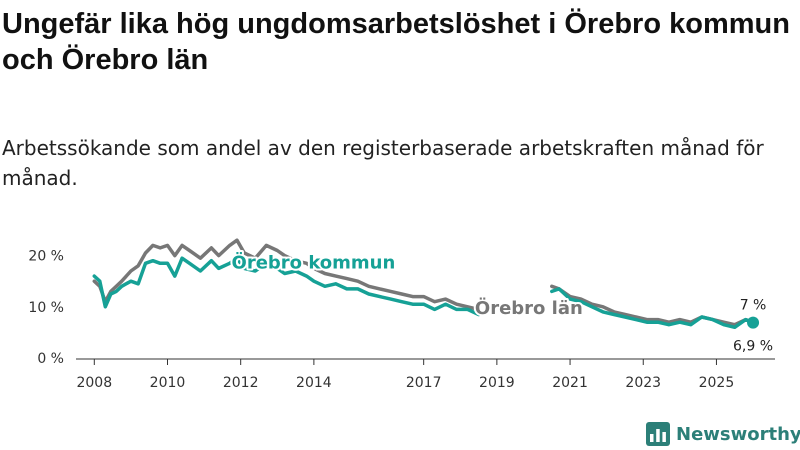  Describe the element at coordinates (570, 383) in the screenshot. I see `x-tick-label: 2021` at that location.